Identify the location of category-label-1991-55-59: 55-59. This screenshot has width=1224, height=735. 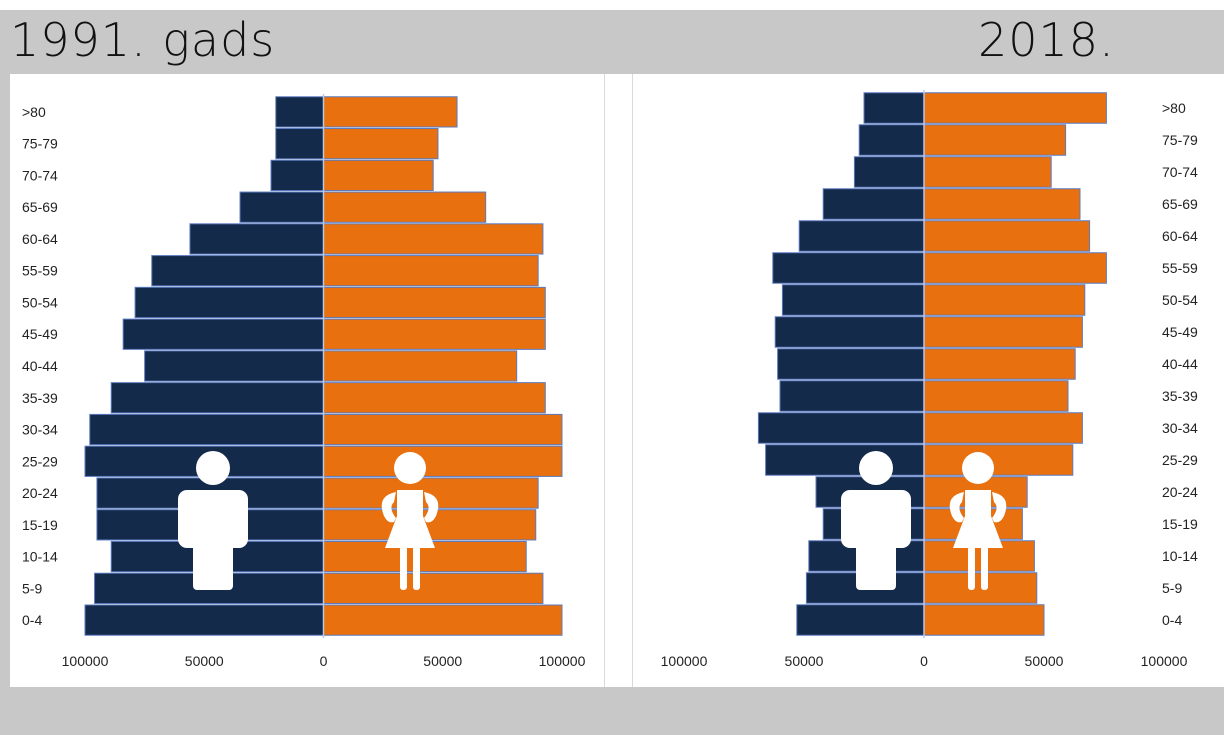
(40, 271).